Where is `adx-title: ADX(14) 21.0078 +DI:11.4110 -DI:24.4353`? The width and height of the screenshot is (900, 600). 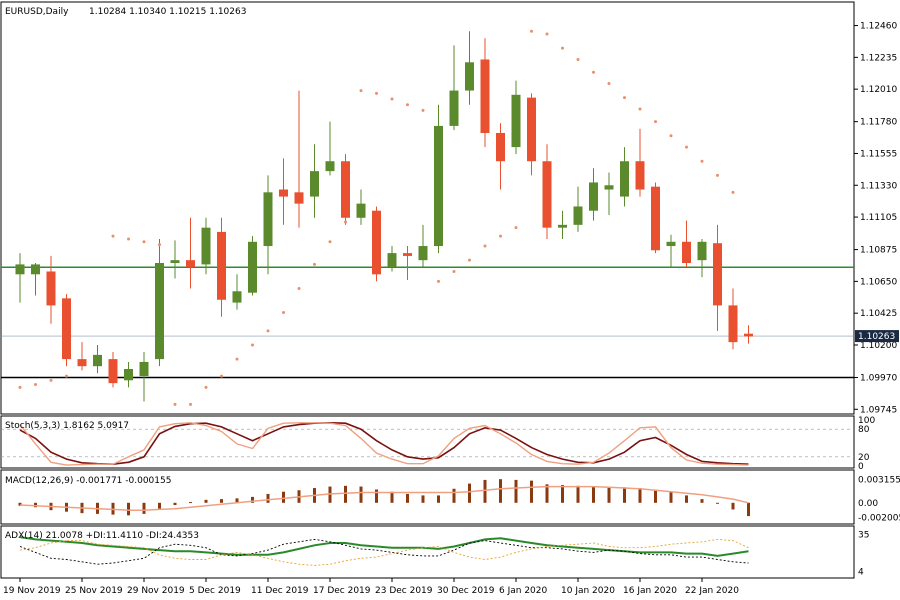 adx-title: ADX(14) 21.0078 +DI:11.4110 -DI:24.4353 is located at coordinates (102, 536).